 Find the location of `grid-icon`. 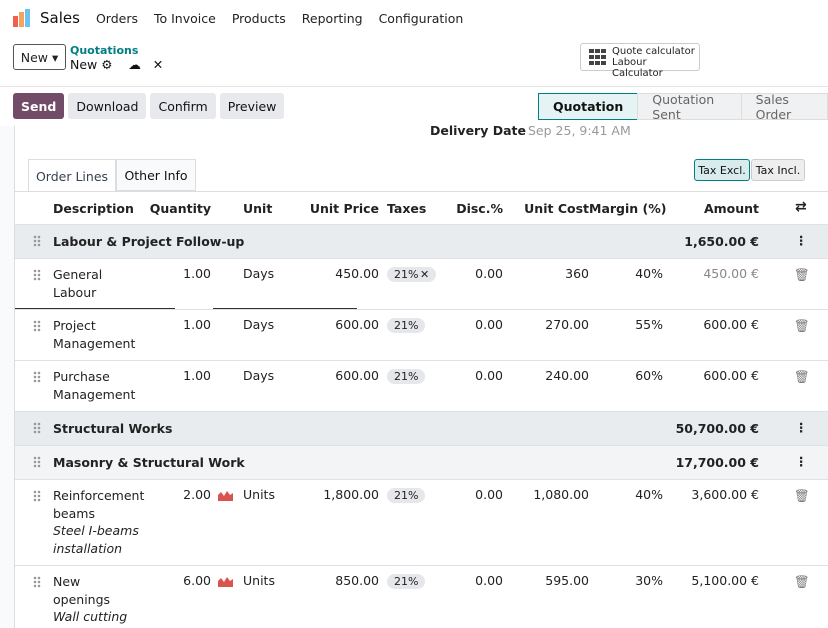

grid-icon is located at coordinates (597, 57).